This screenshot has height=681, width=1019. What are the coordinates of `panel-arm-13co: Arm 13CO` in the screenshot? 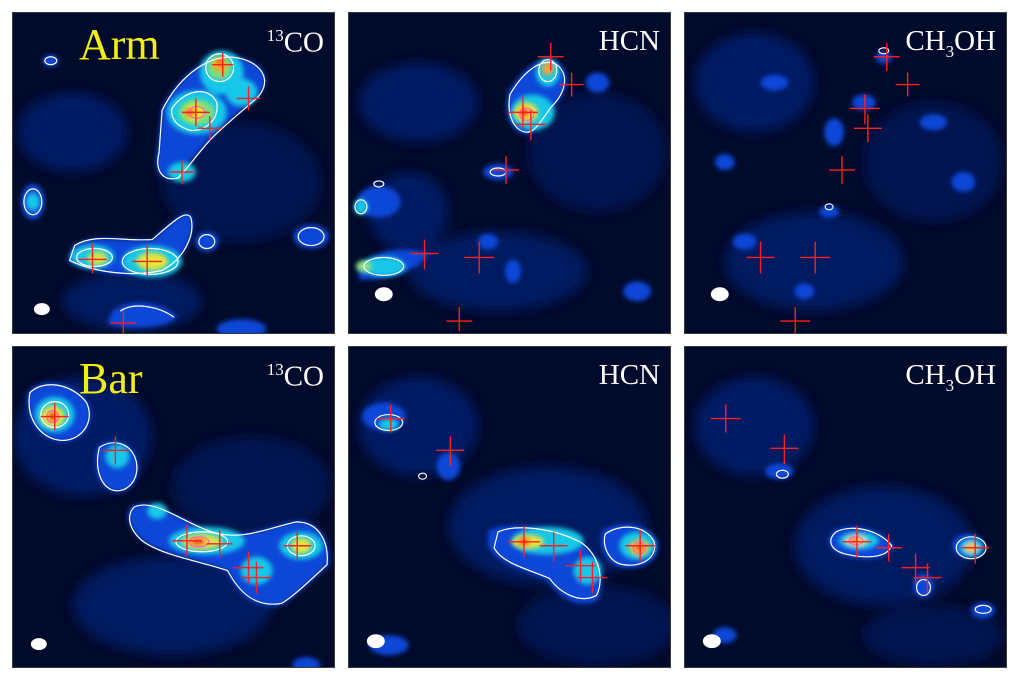 It's located at (173, 173).